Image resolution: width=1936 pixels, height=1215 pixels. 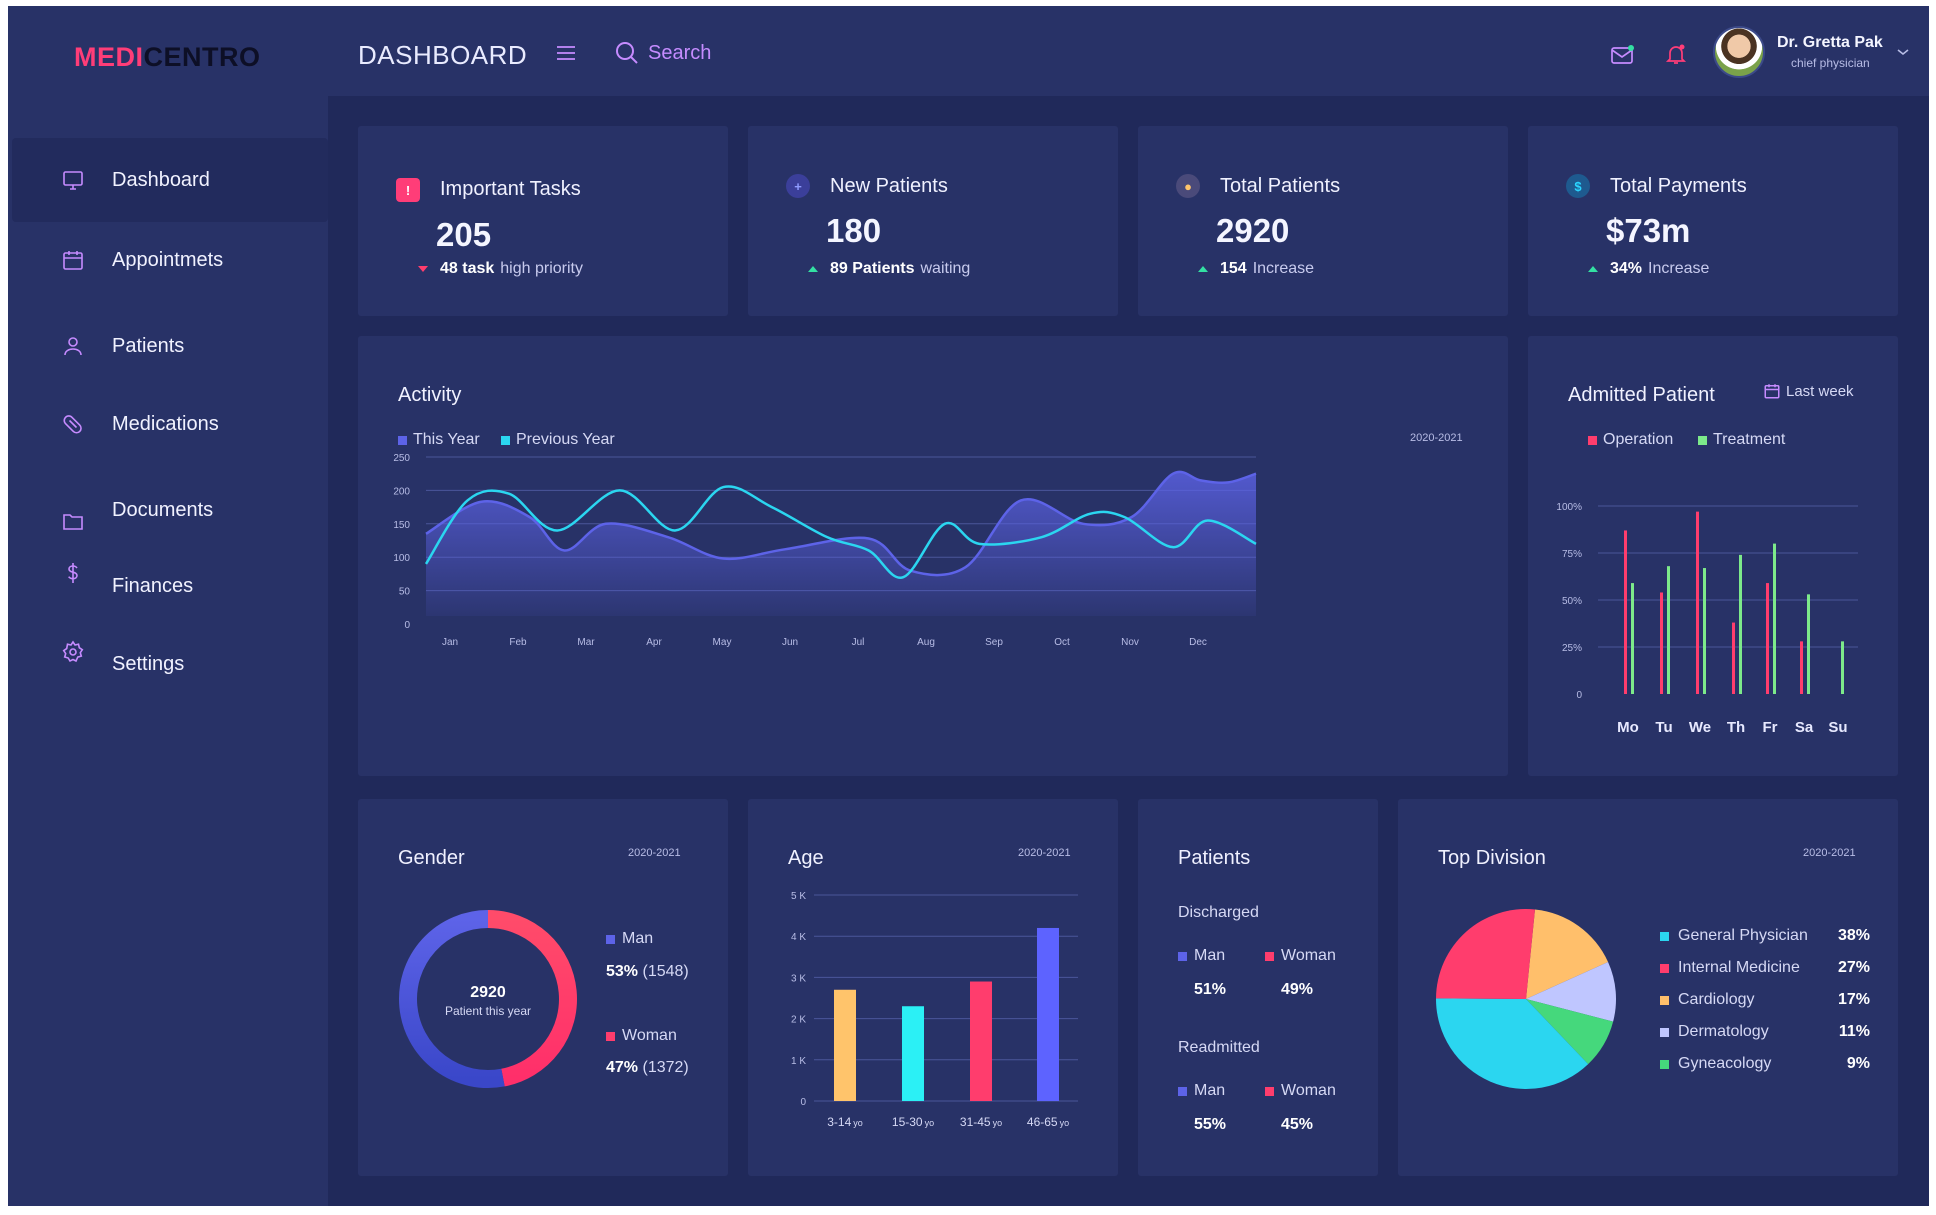 I want to click on discharged-label: Discharged, so click(x=1218, y=912).